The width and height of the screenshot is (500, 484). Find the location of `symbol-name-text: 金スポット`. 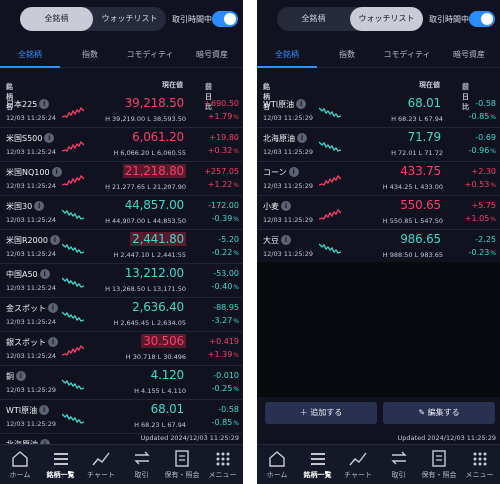

symbol-name-text: 金スポット is located at coordinates (26, 308).